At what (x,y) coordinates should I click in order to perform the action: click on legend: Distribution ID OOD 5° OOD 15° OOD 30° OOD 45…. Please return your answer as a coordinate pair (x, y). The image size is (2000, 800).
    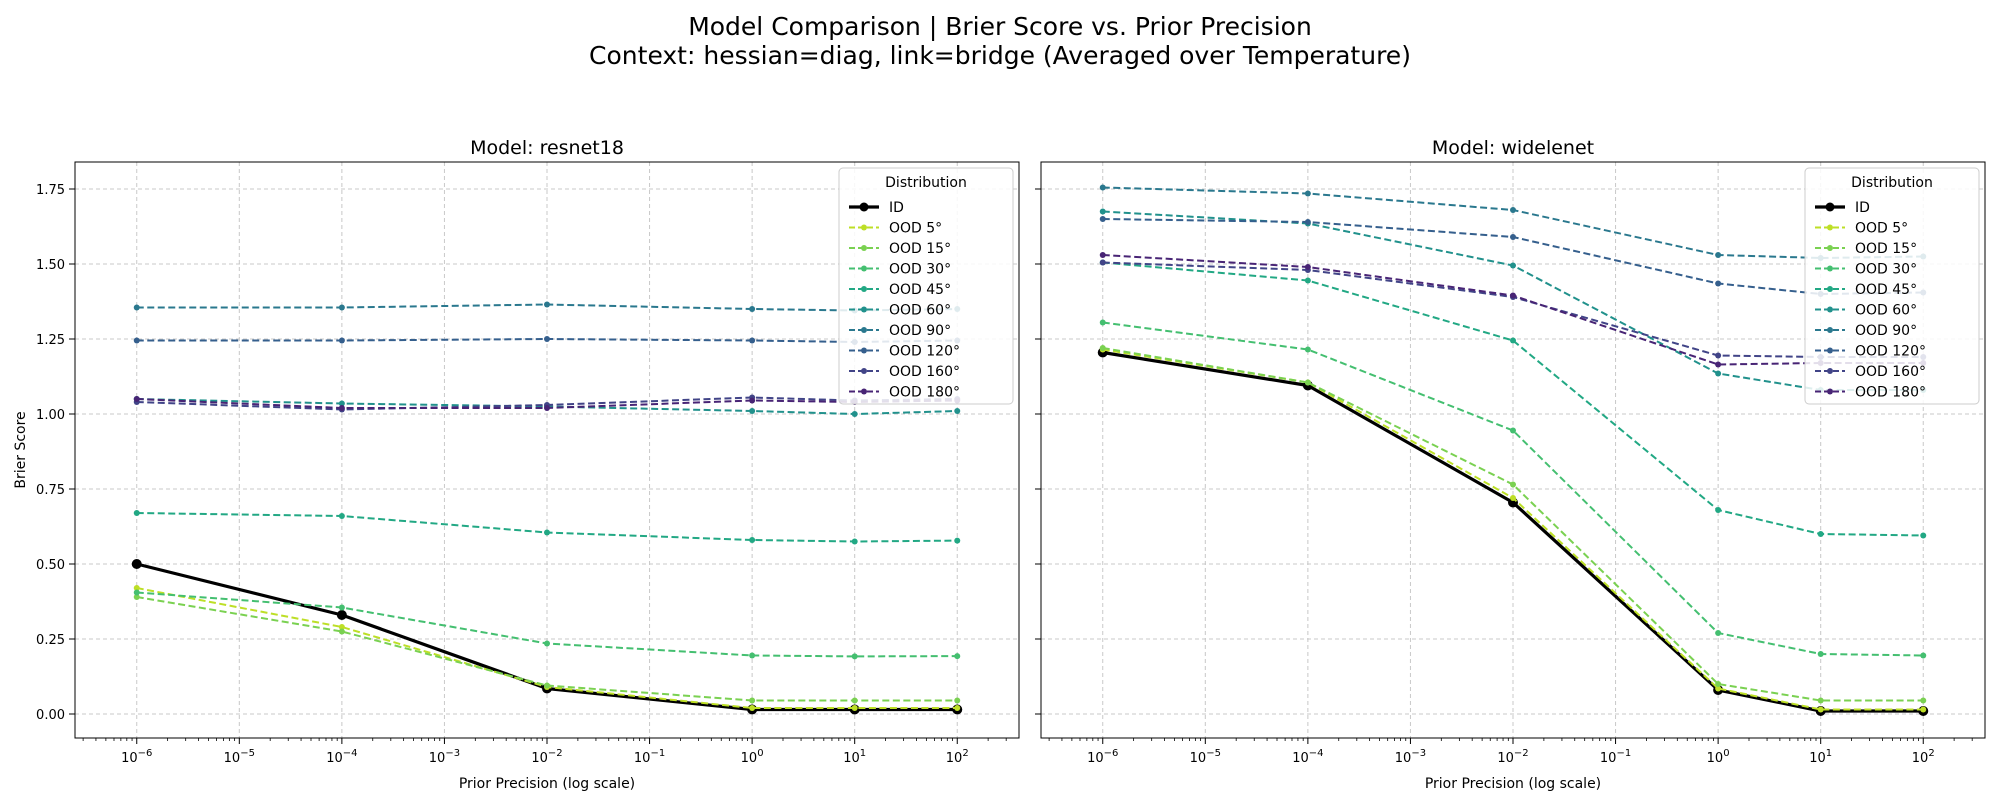
    Looking at the image, I should click on (926, 286).